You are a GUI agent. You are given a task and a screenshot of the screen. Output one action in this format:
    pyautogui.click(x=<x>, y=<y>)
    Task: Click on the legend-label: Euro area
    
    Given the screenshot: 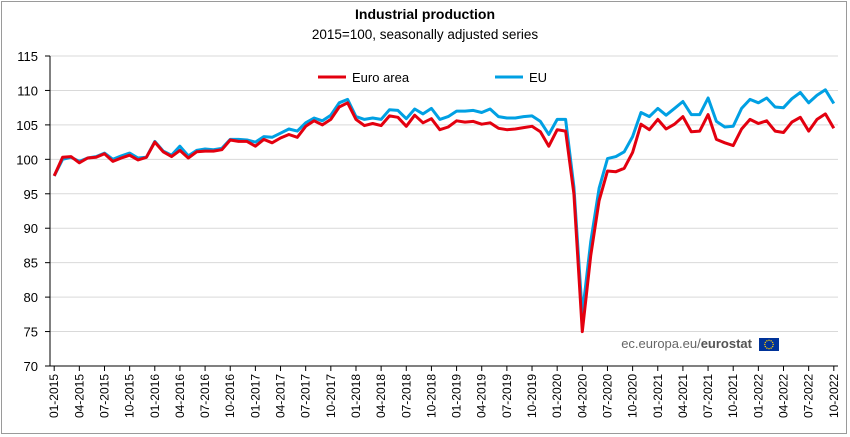 What is the action you would take?
    pyautogui.click(x=381, y=77)
    